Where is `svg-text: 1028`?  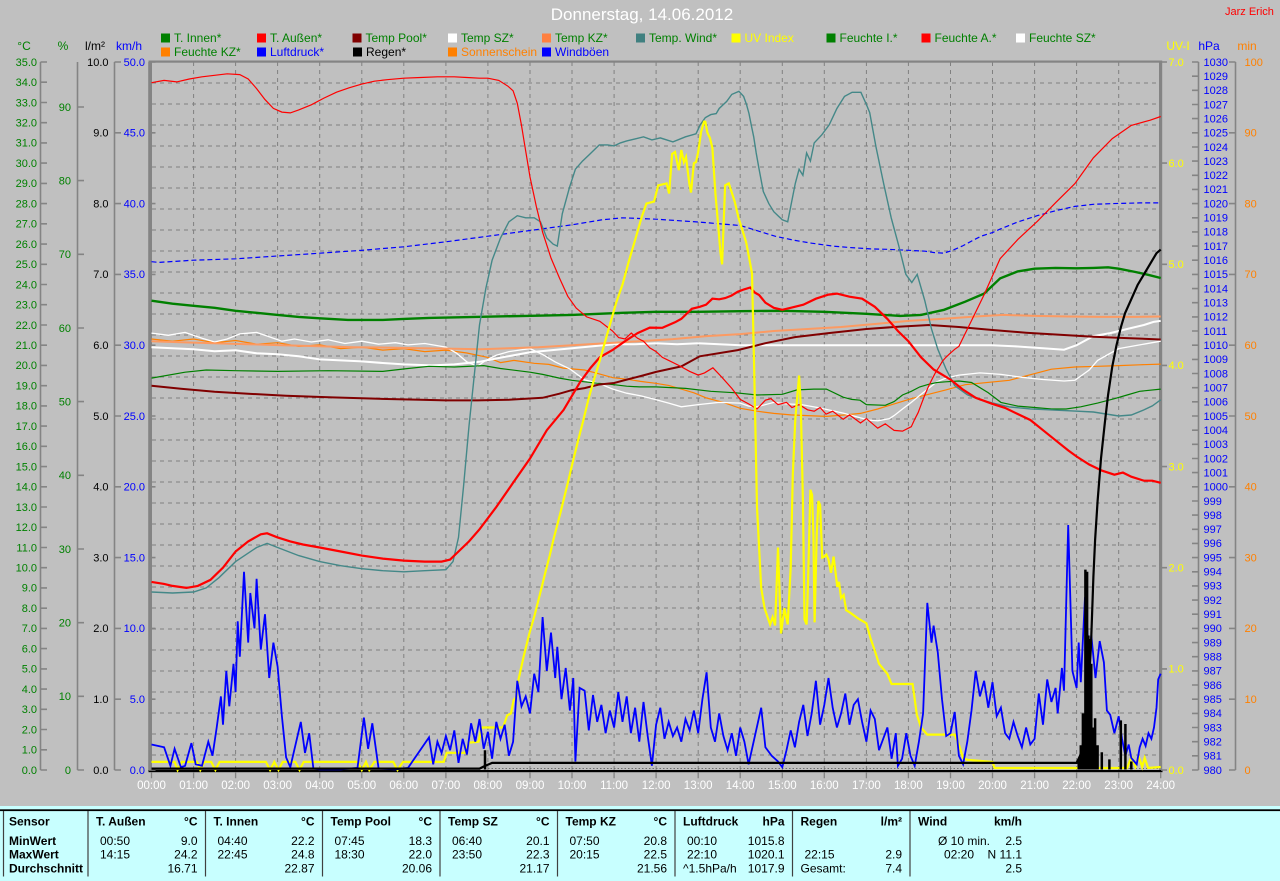 svg-text: 1028 is located at coordinates (1216, 91).